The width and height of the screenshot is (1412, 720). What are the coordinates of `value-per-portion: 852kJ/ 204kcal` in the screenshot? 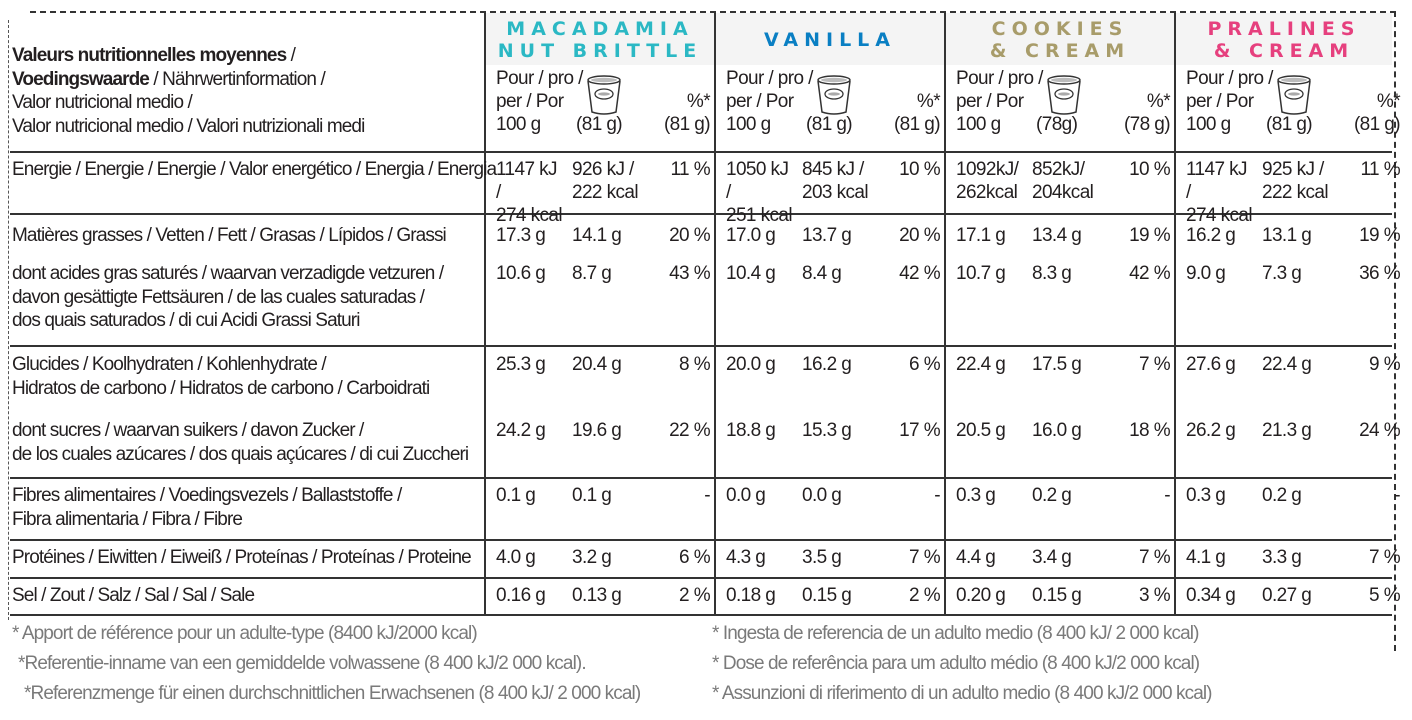 It's located at (1063, 181).